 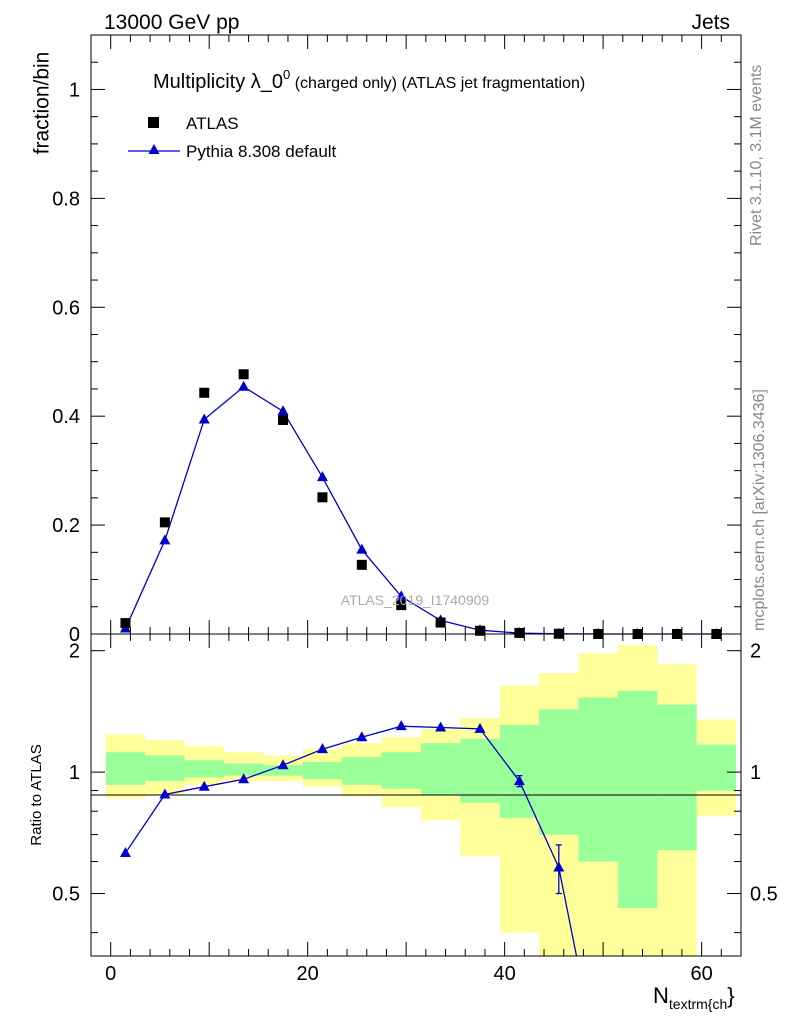 I want to click on x-tick-label: 20, so click(x=308, y=974).